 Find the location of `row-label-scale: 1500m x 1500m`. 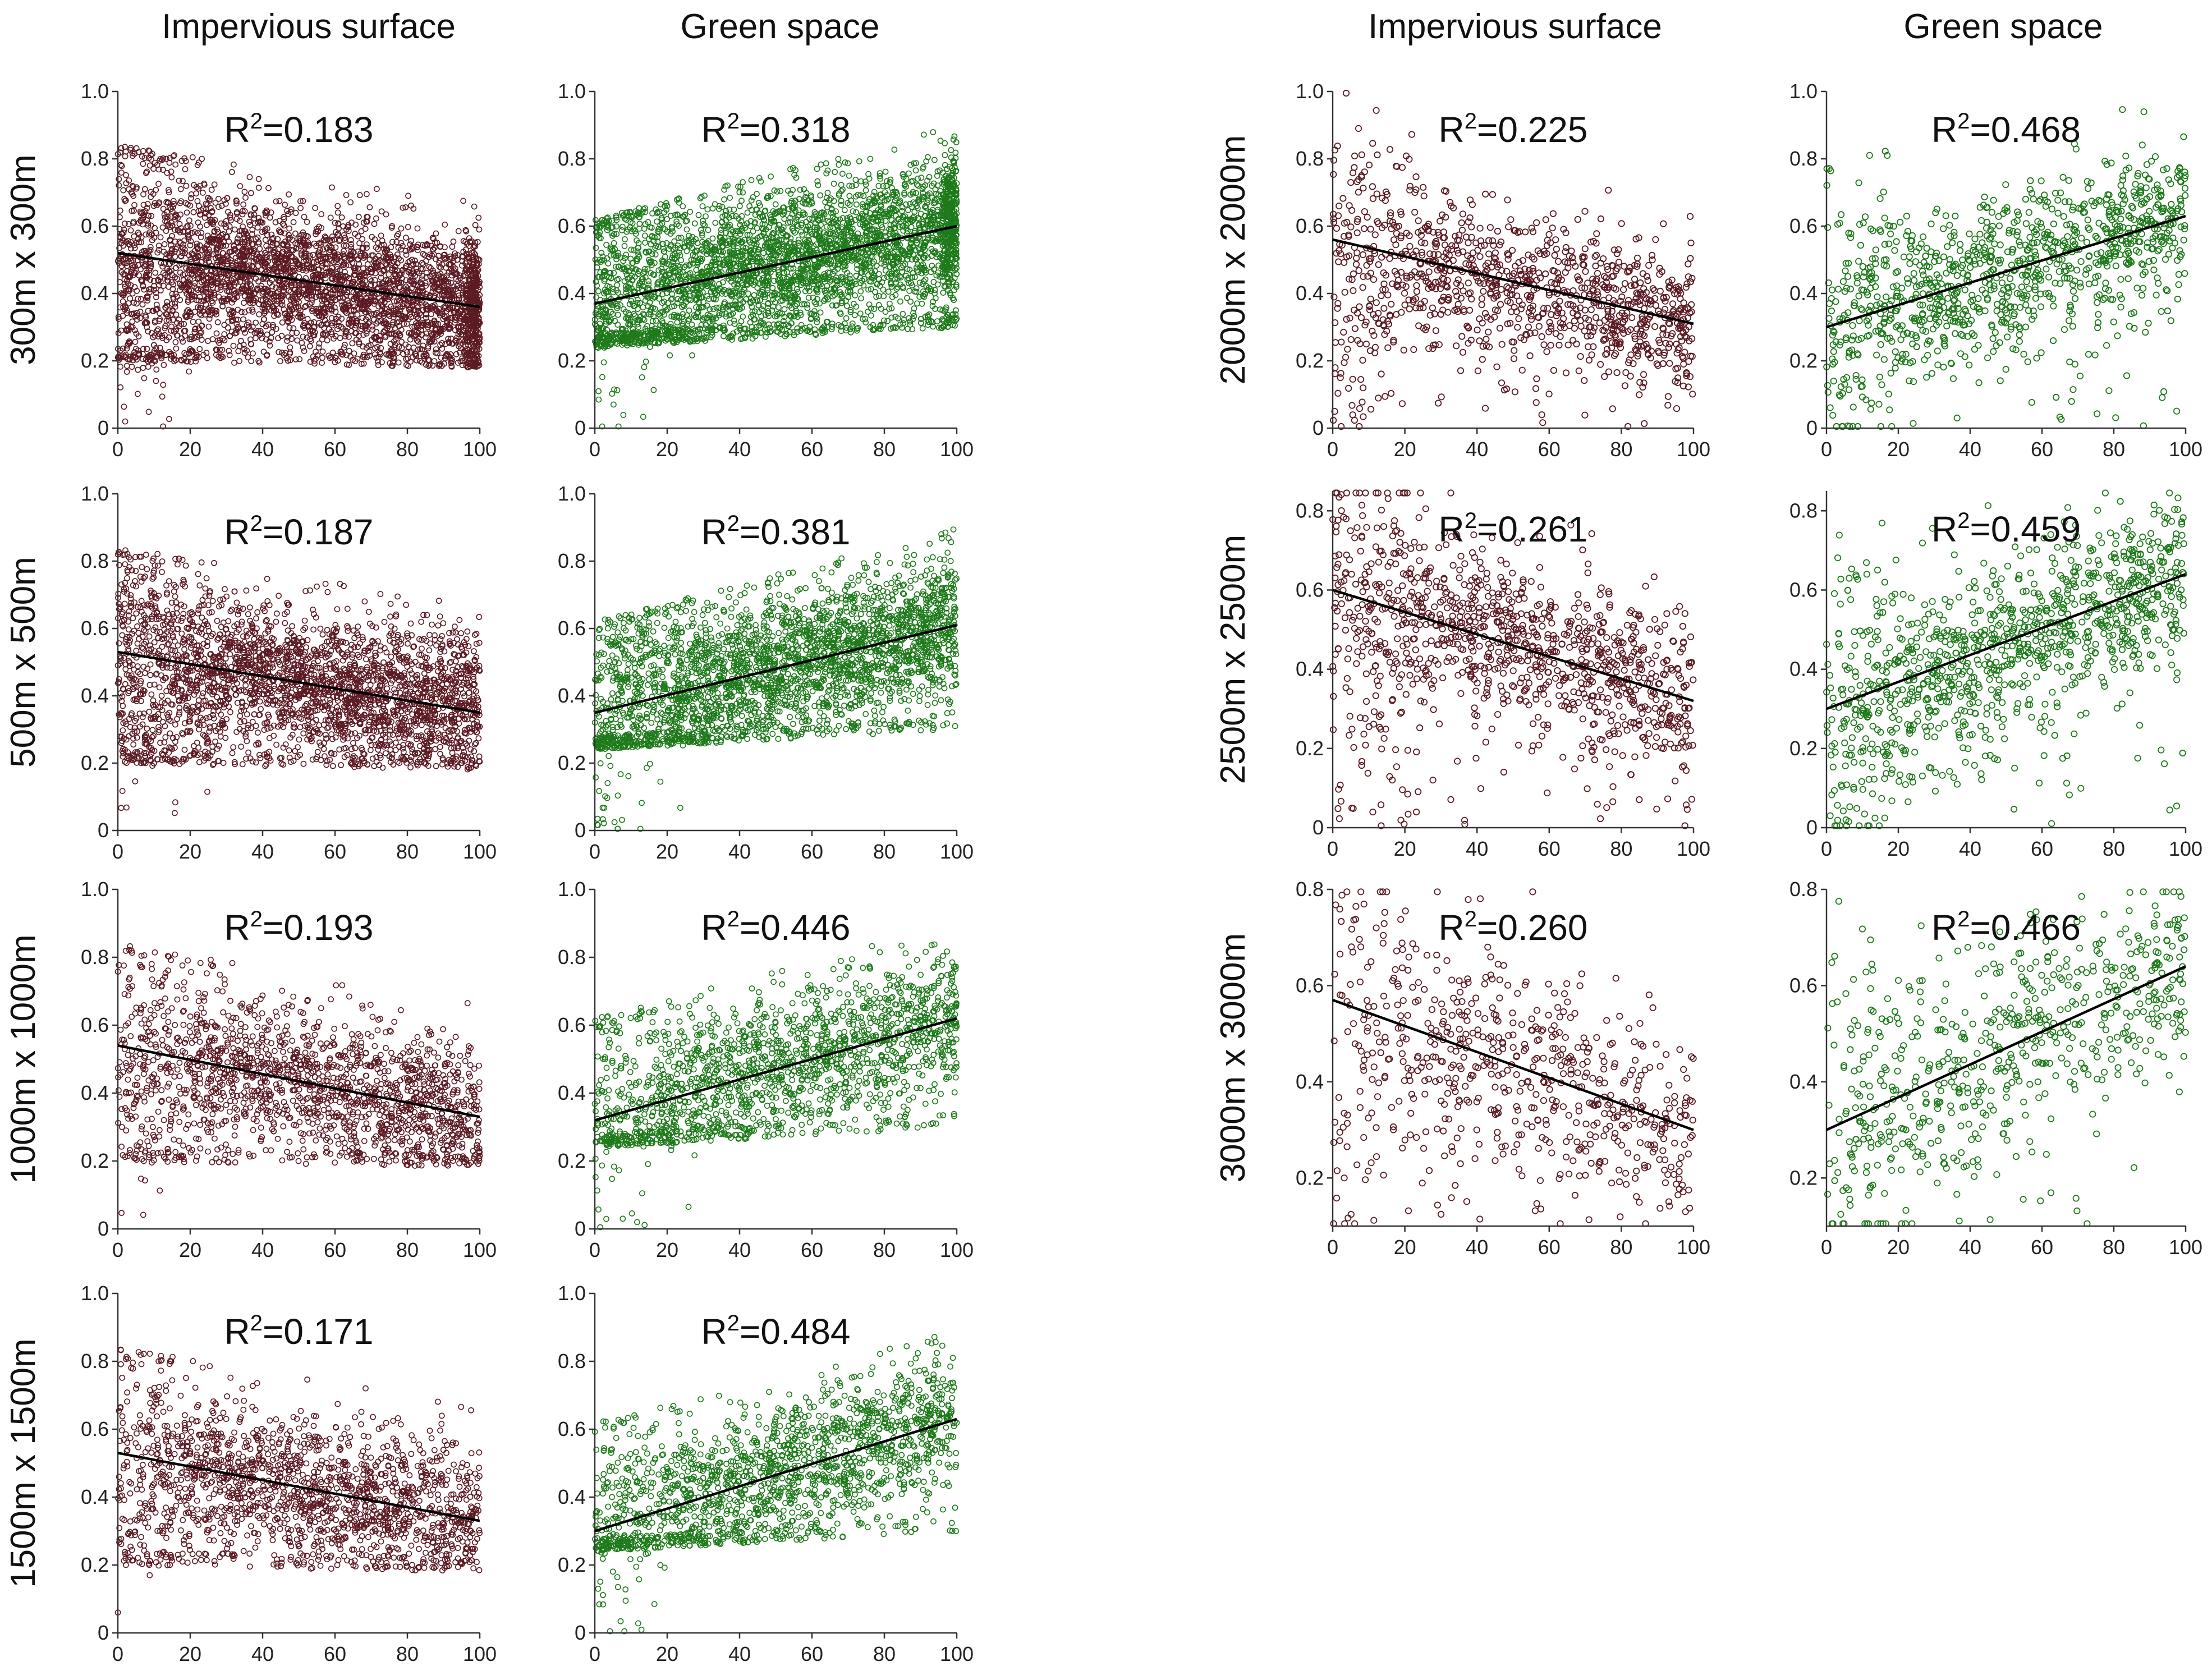

row-label-scale: 1500m x 1500m is located at coordinates (23, 1463).